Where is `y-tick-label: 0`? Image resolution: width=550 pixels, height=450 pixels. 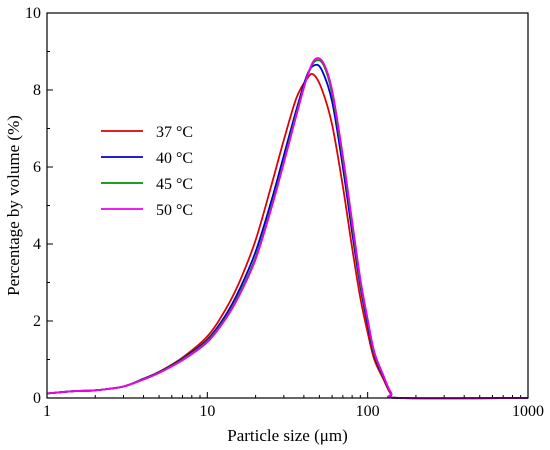
y-tick-label: 0 is located at coordinates (37, 398).